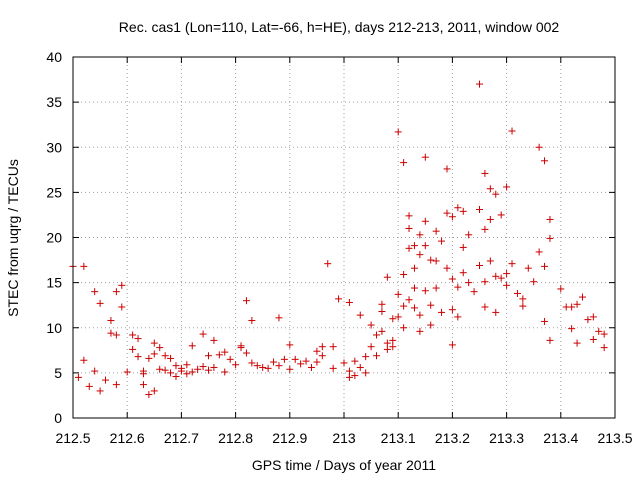  Describe the element at coordinates (452, 438) in the screenshot. I see `x-tick-label: 213.2` at that location.